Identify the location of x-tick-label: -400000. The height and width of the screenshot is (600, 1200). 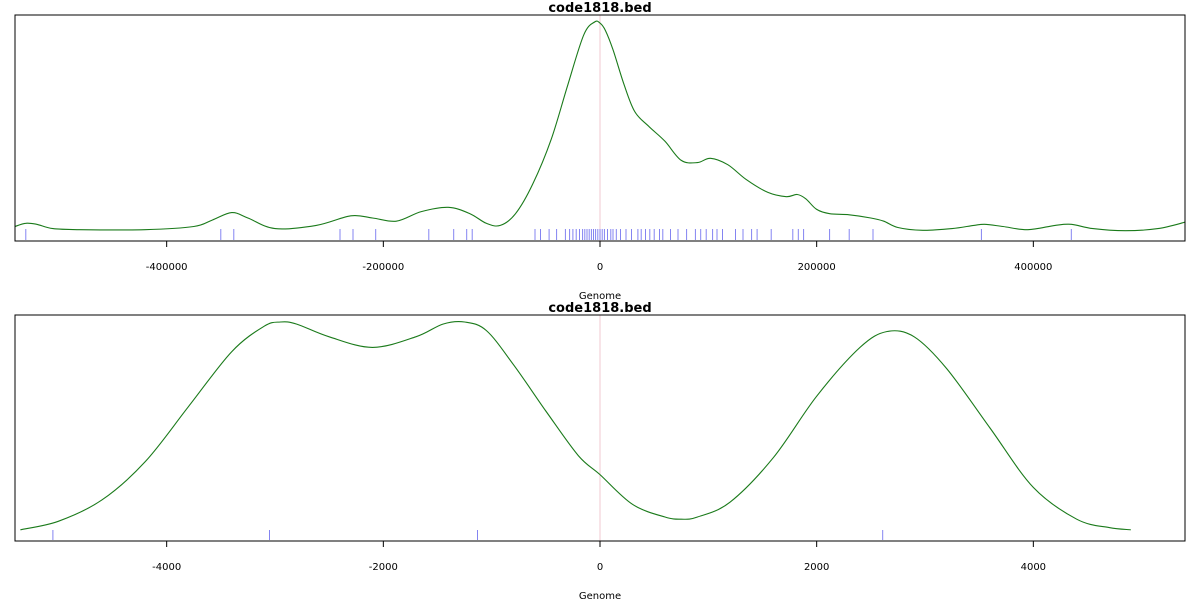
(167, 267).